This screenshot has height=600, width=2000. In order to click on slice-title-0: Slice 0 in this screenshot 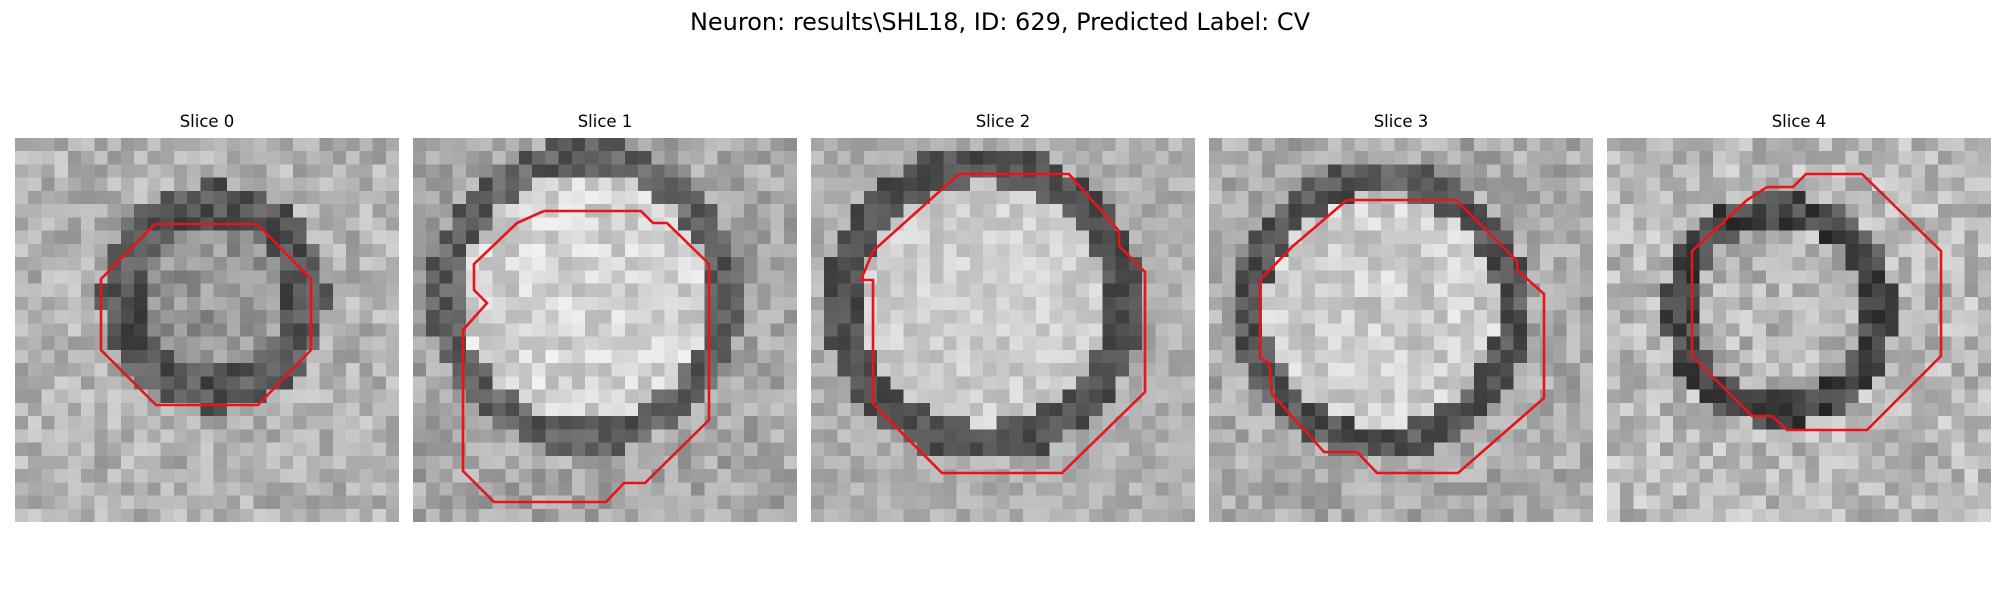, I will do `click(207, 121)`.